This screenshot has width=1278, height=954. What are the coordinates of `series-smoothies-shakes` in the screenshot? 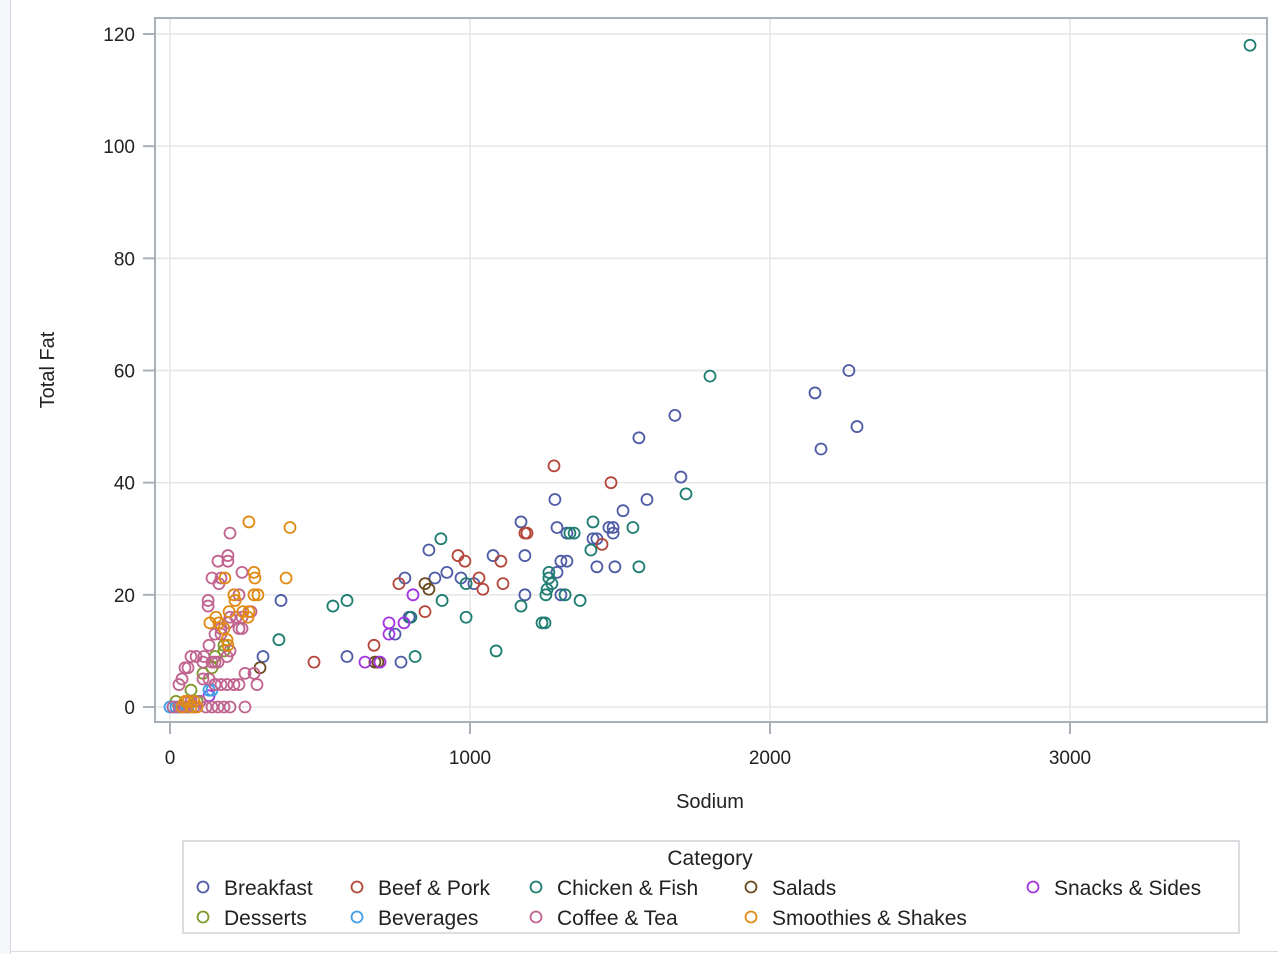 It's located at (236, 614).